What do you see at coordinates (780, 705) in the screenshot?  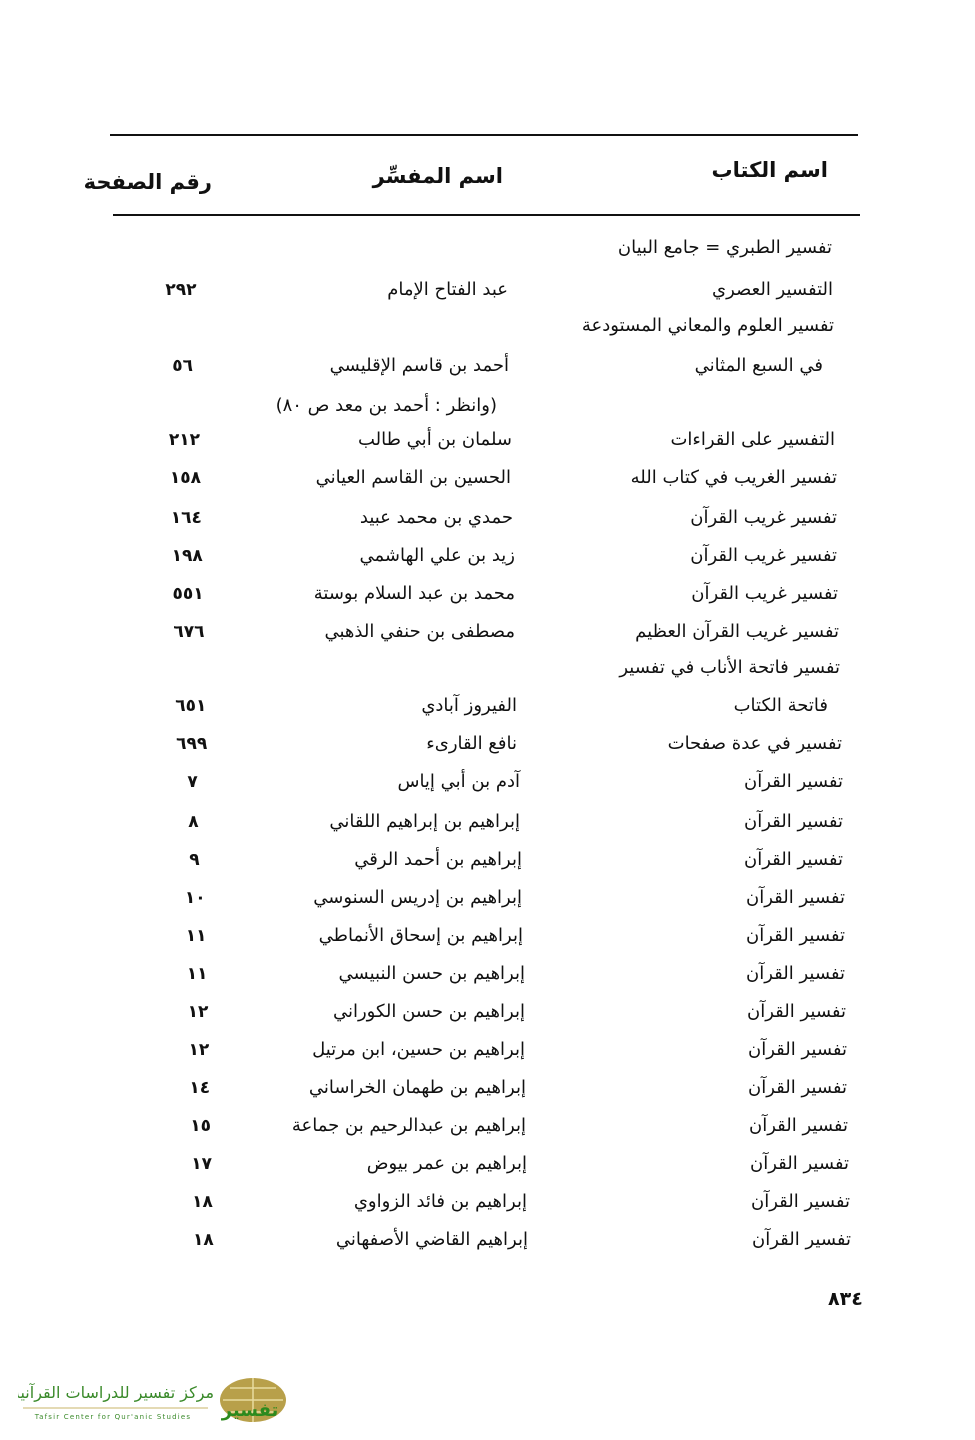 I see `book-title: فاتحة الكتاب` at bounding box center [780, 705].